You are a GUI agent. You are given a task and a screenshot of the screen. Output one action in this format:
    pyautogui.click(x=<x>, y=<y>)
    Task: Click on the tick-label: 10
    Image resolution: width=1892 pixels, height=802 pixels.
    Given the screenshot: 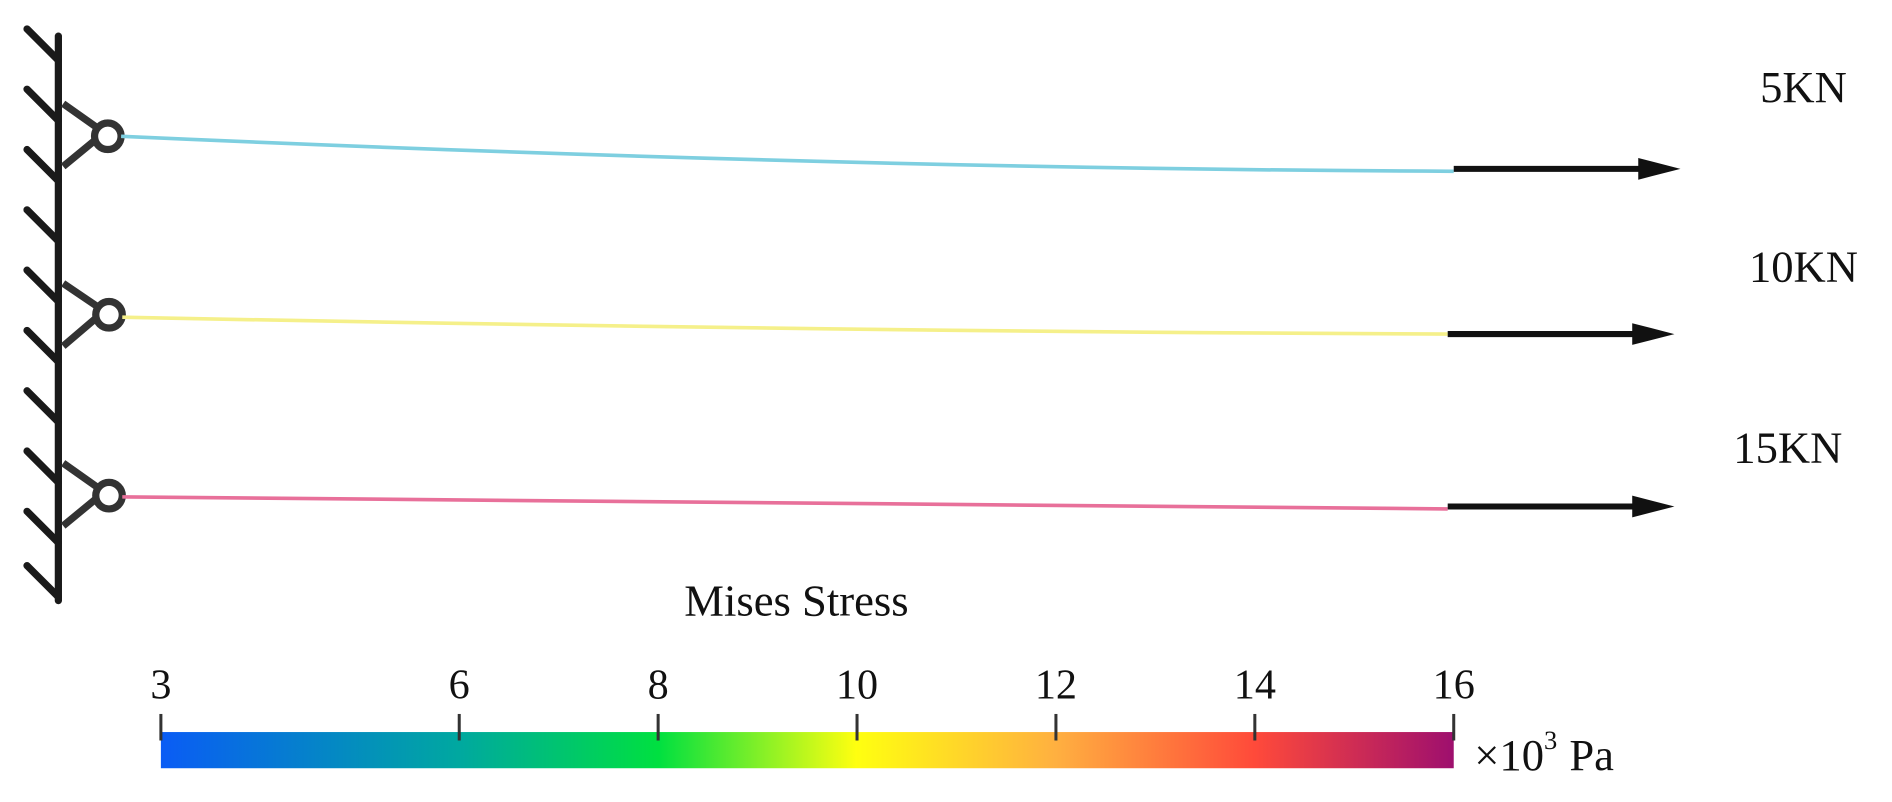 What is the action you would take?
    pyautogui.click(x=857, y=684)
    